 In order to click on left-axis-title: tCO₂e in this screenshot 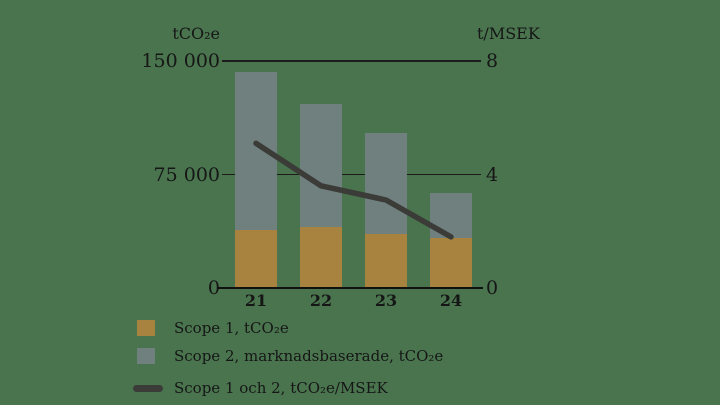, I will do `click(196, 33)`.